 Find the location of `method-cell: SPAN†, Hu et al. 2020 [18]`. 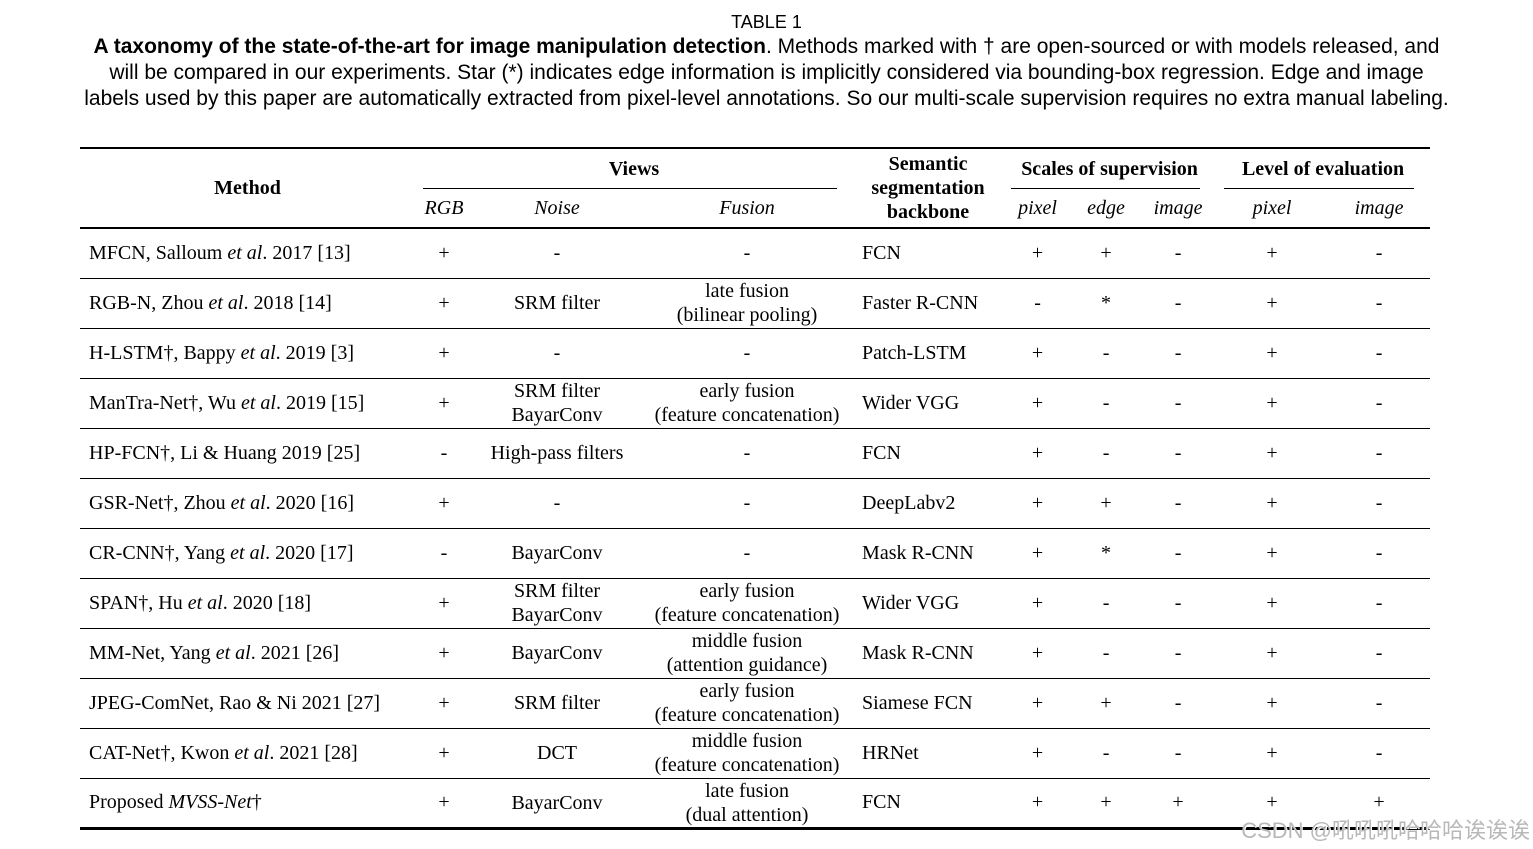

method-cell: SPAN†, Hu et al. 2020 [18] is located at coordinates (200, 602).